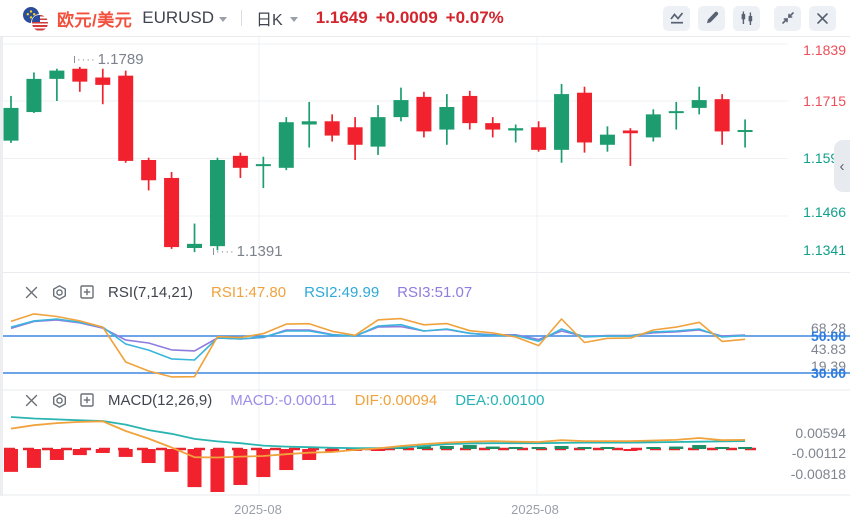  I want to click on high-price-label: 1.1789, so click(120, 59).